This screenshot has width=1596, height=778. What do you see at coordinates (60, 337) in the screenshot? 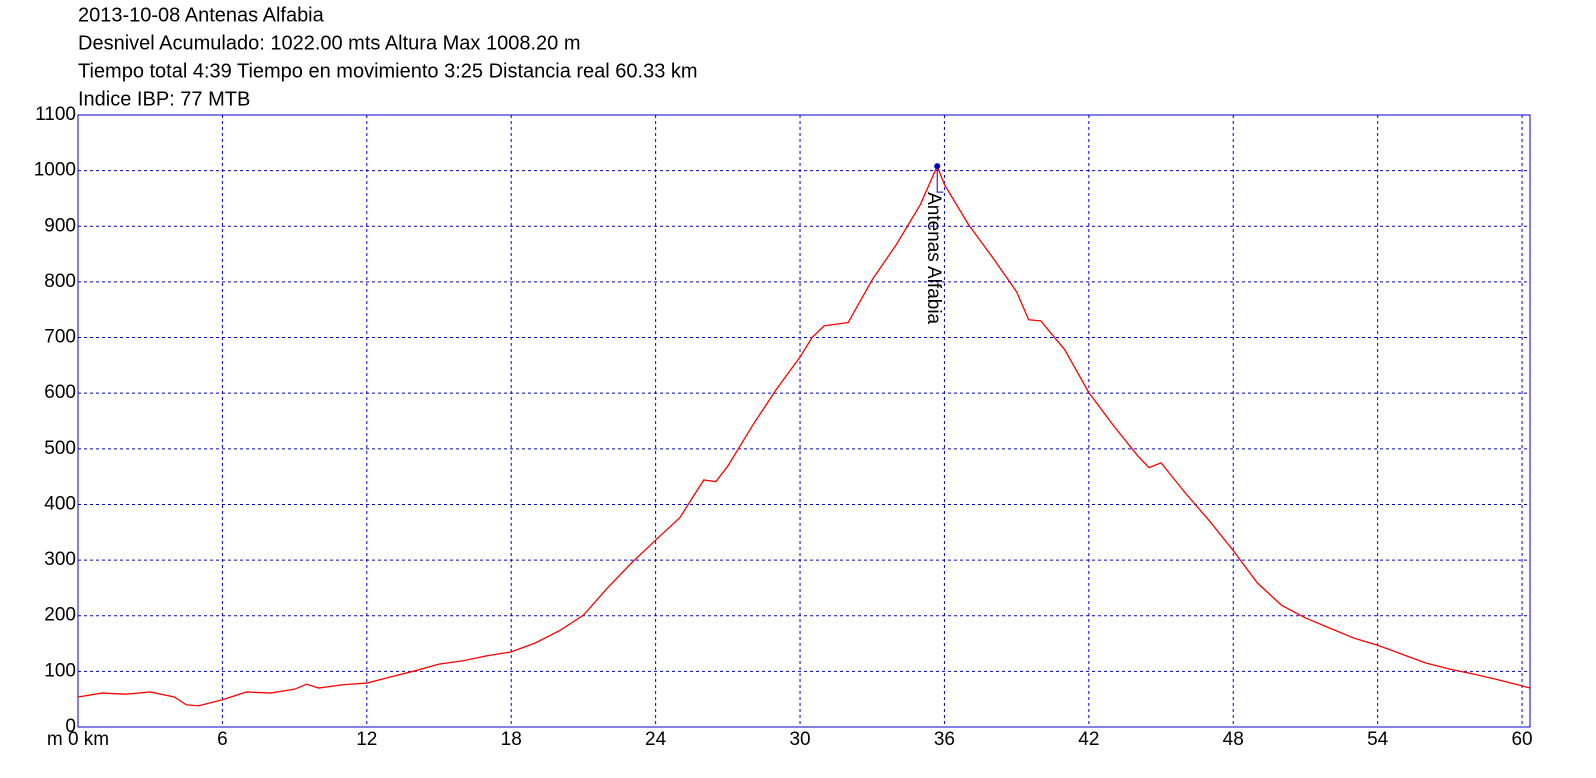
I see `y-tick-label: 700` at bounding box center [60, 337].